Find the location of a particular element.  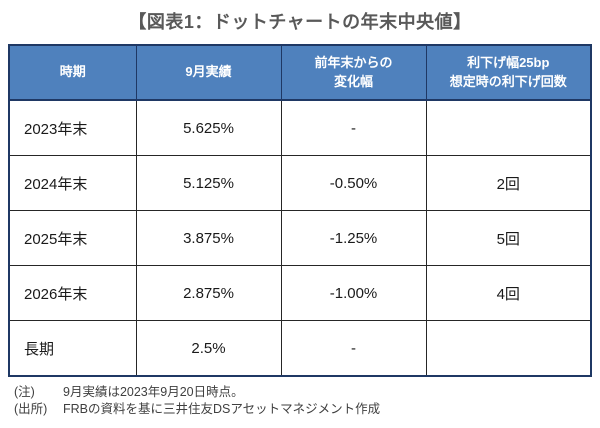

table-row: 2024年末 5.125% -0.50% 2回 is located at coordinates (300, 183).